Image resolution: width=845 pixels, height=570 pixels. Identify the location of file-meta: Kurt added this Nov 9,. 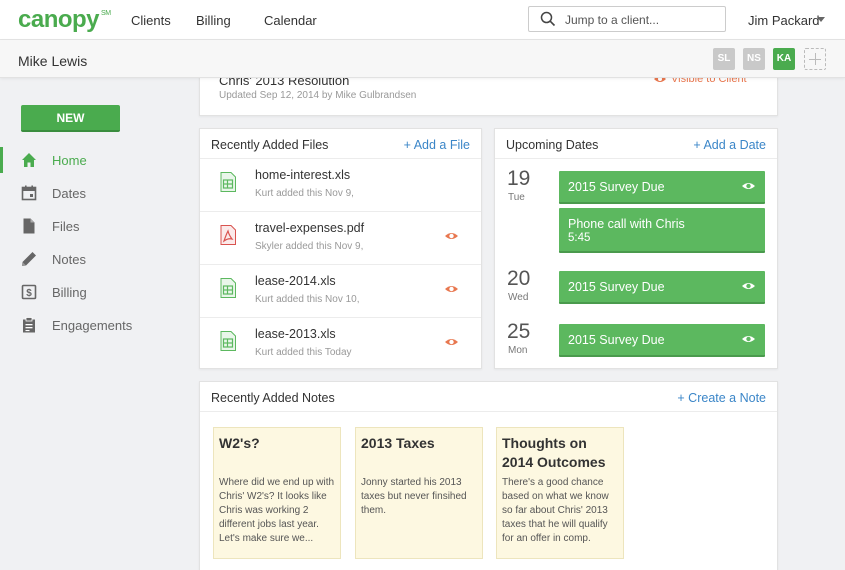
(304, 193).